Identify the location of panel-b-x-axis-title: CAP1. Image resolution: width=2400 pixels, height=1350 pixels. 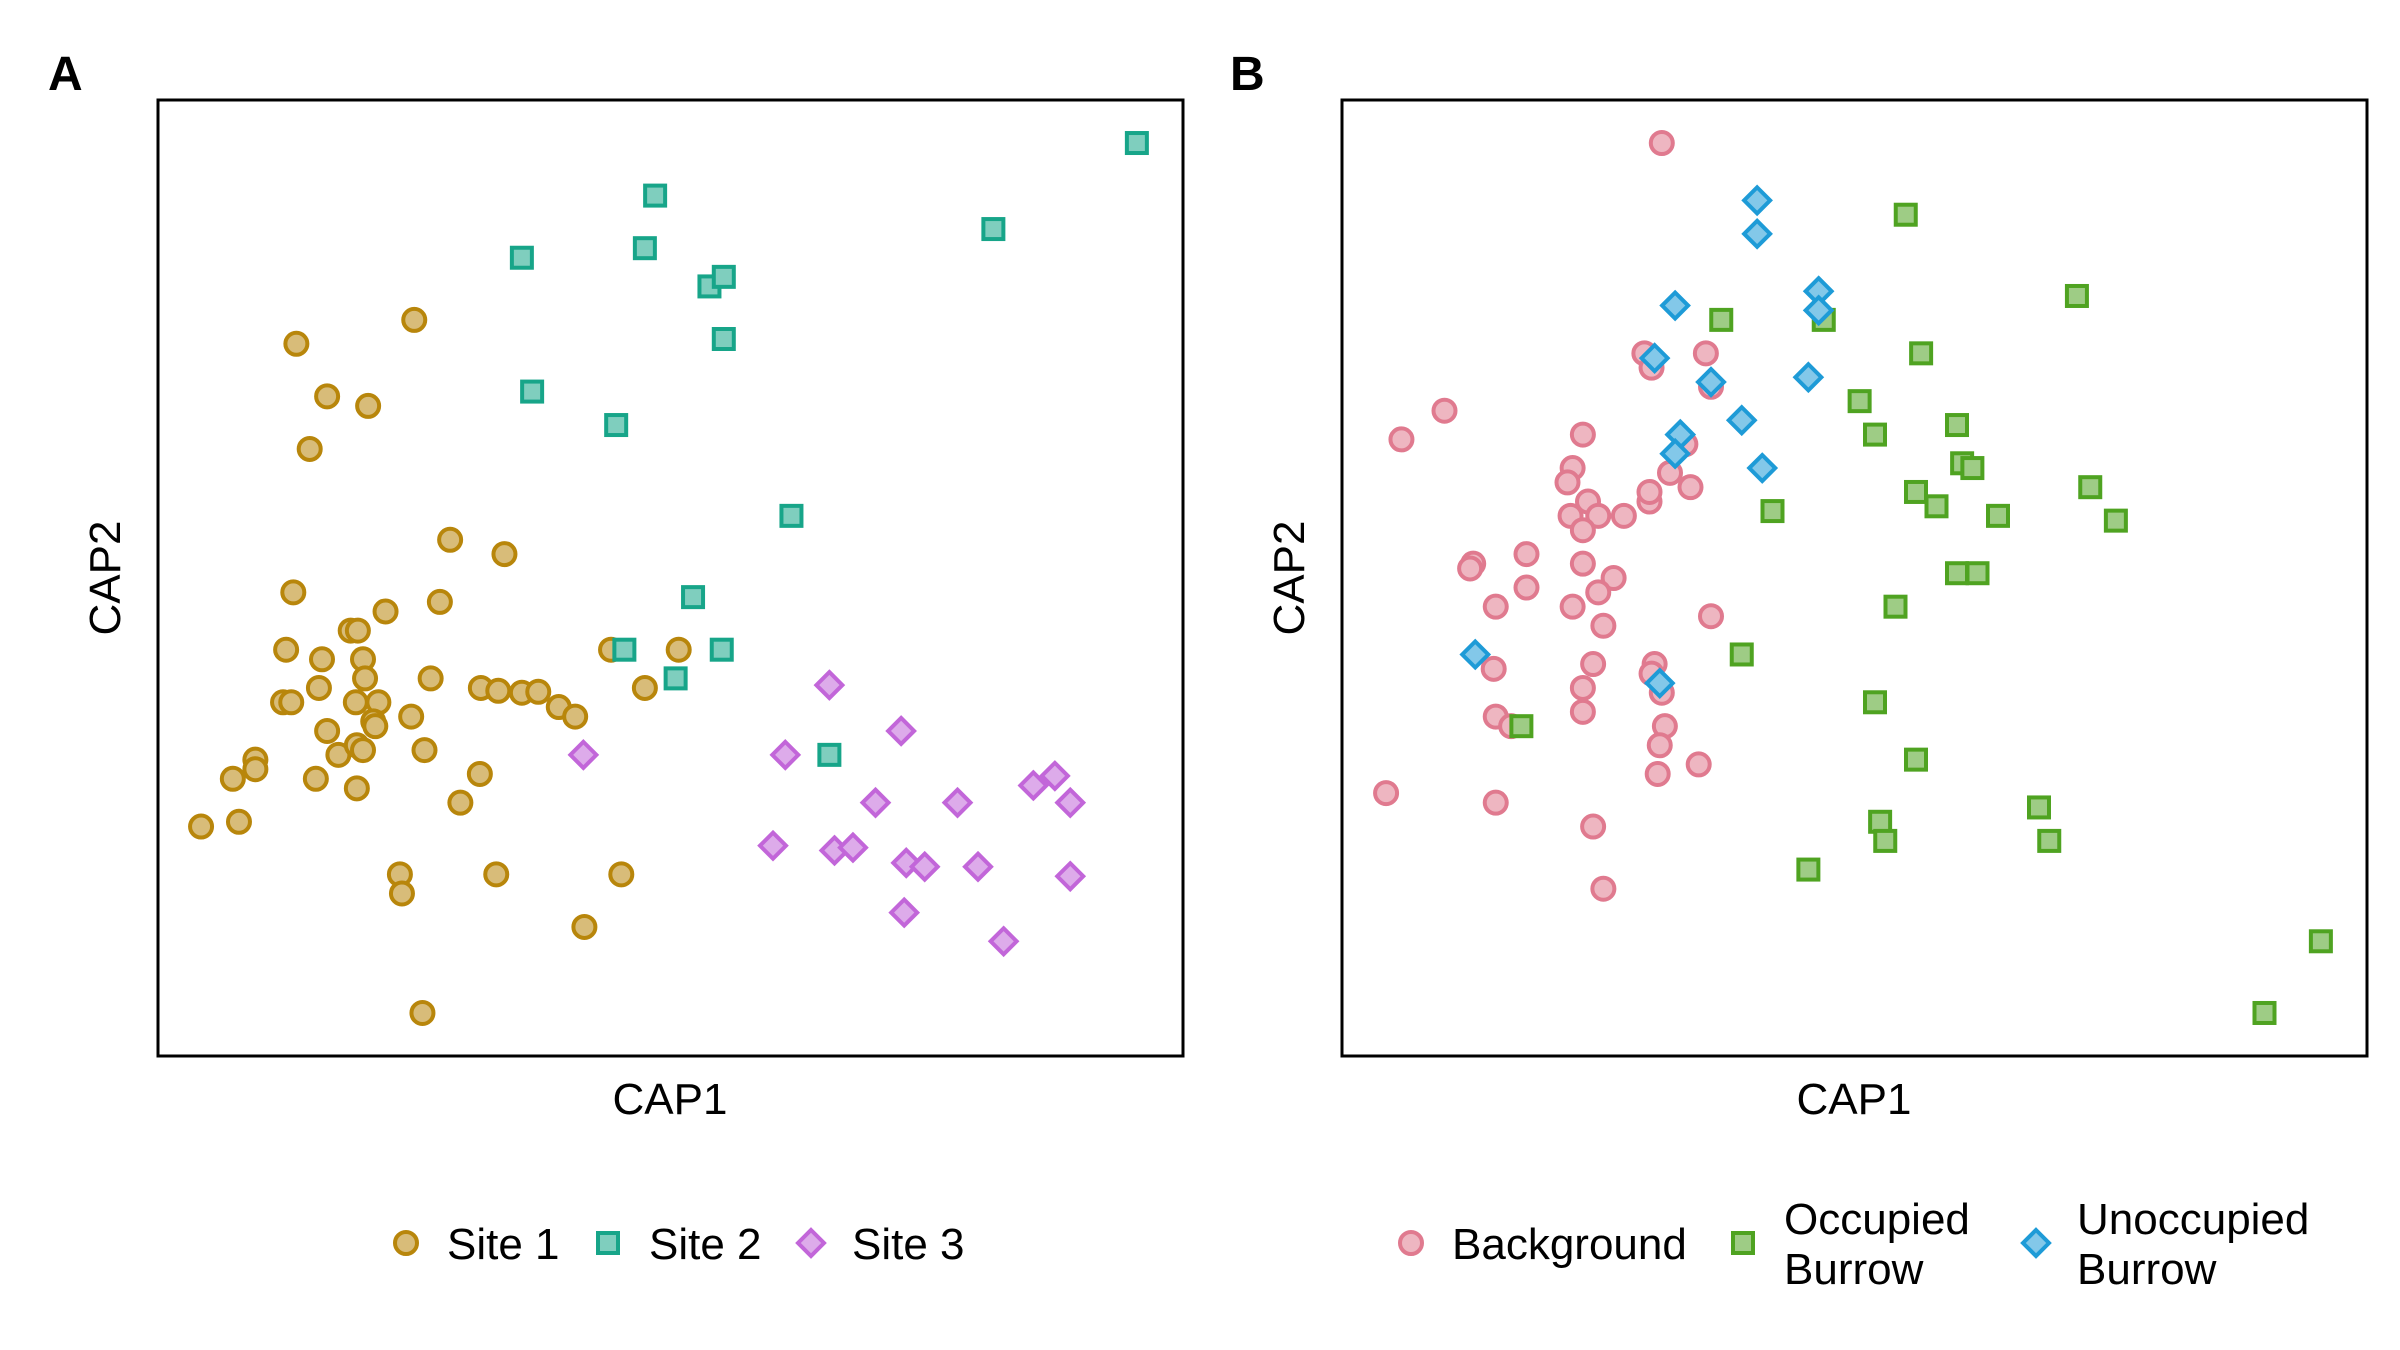
(1854, 1099).